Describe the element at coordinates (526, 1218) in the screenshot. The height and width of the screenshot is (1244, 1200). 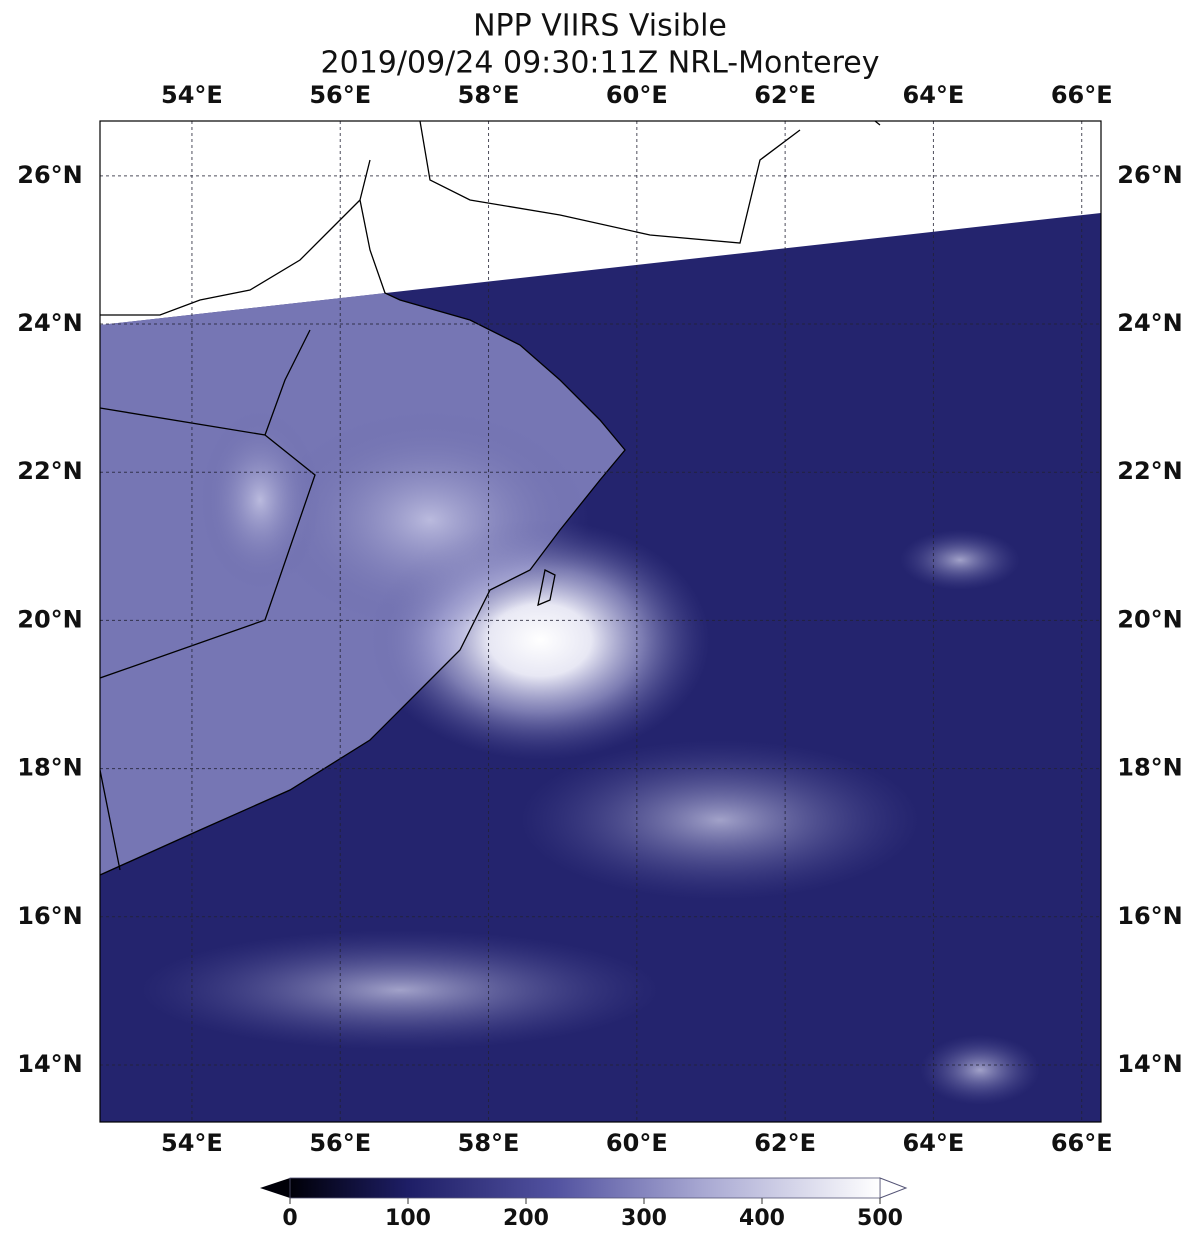
I see `colorbar-tick-label: 200` at that location.